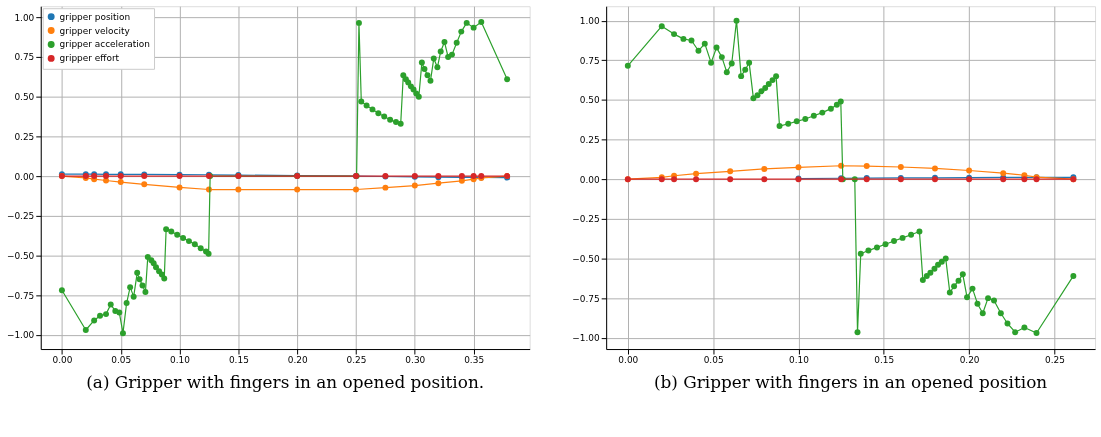 This screenshot has width=1101, height=437. Describe the element at coordinates (415, 360) in the screenshot. I see `x-tick-label: 0.30` at that location.